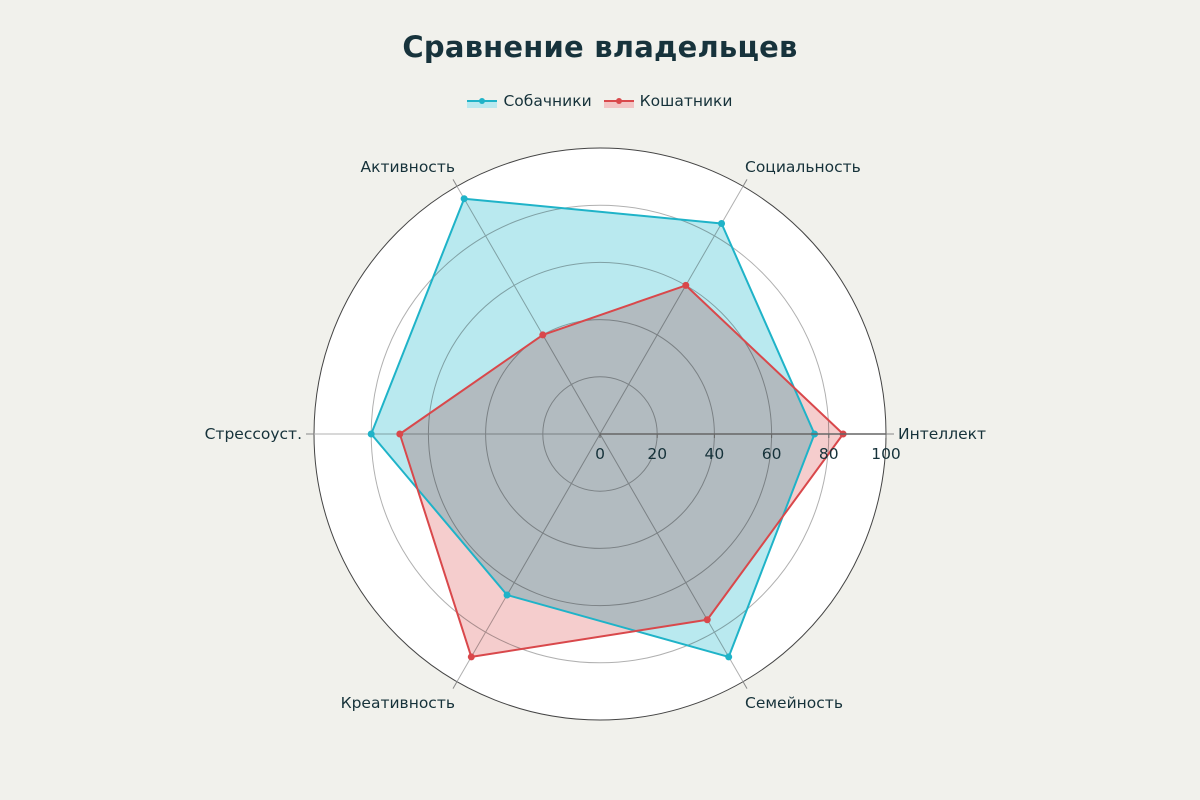 Image resolution: width=1200 pixels, height=800 pixels. I want to click on radial-tick-label: 60, so click(772, 454).